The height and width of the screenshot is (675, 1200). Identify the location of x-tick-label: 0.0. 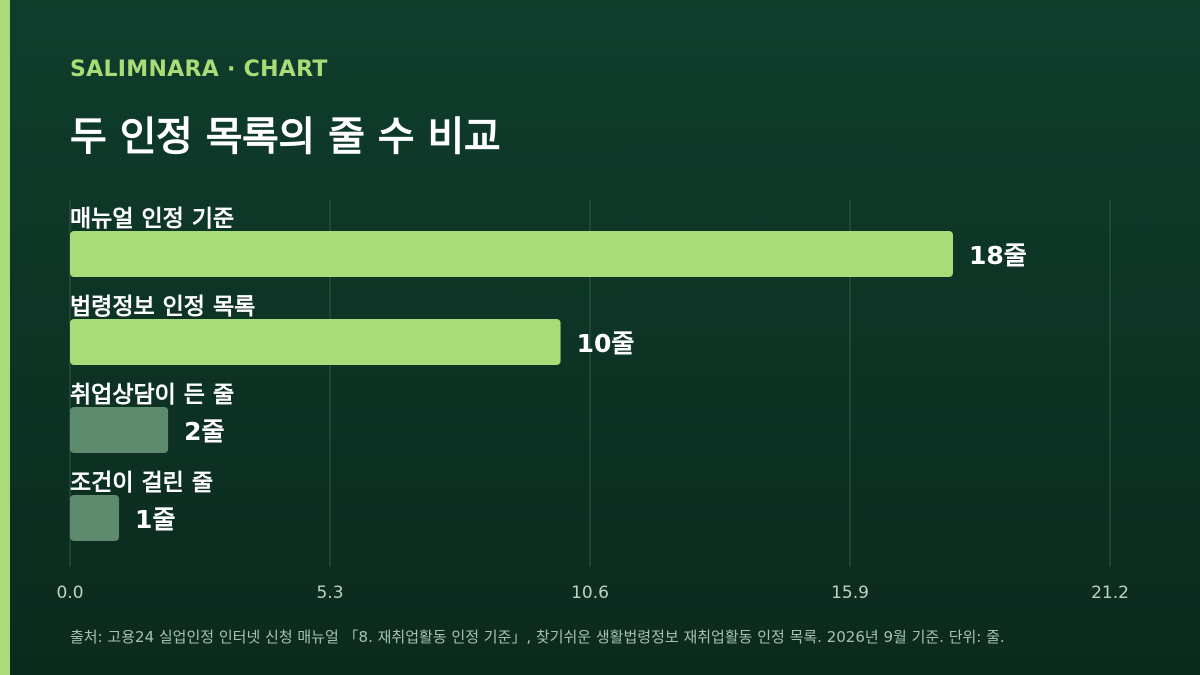
(69, 593).